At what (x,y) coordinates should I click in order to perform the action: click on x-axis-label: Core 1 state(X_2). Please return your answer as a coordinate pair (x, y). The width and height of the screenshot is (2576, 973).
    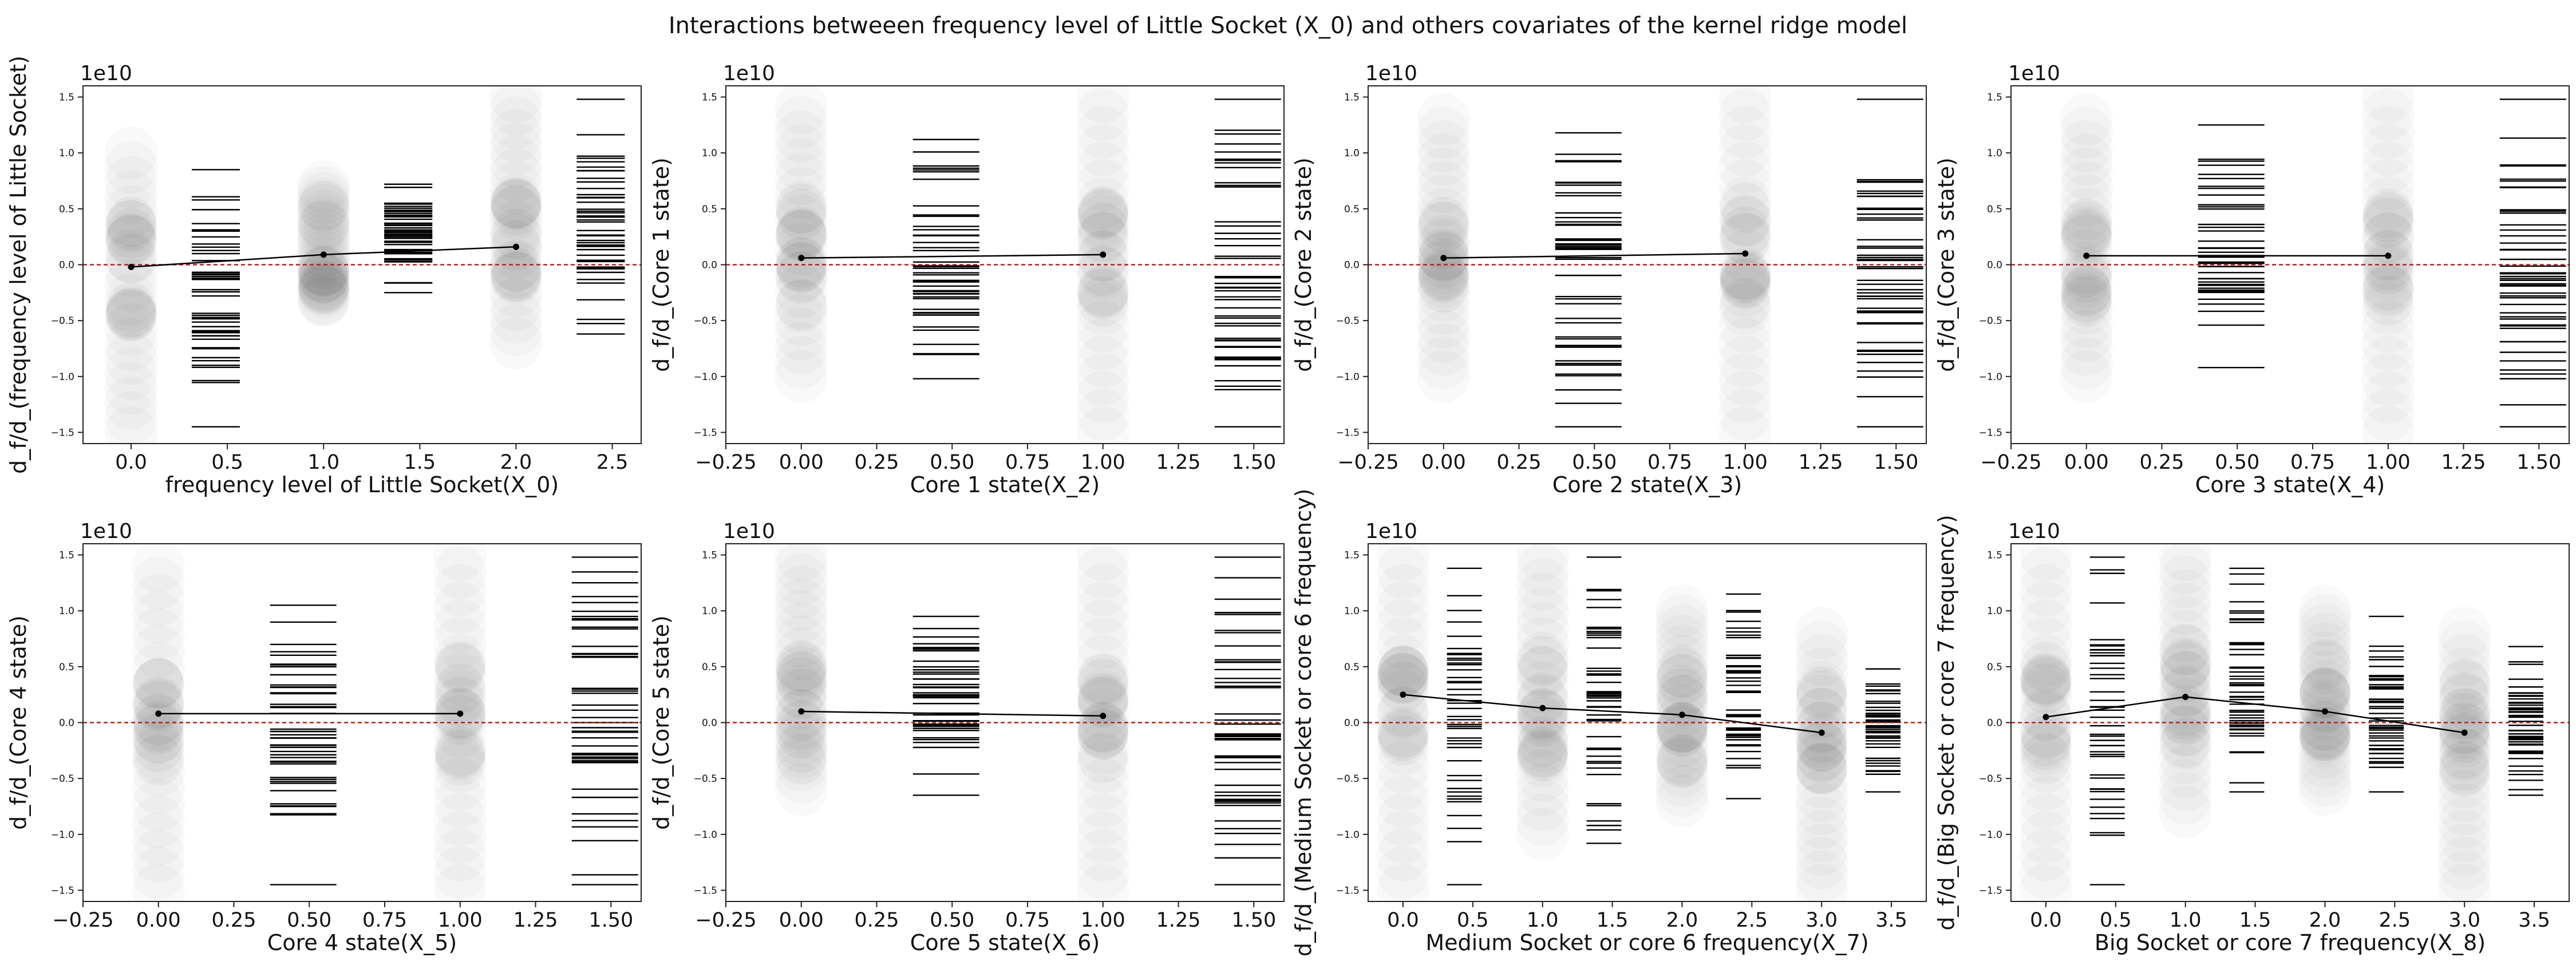
    Looking at the image, I should click on (1005, 485).